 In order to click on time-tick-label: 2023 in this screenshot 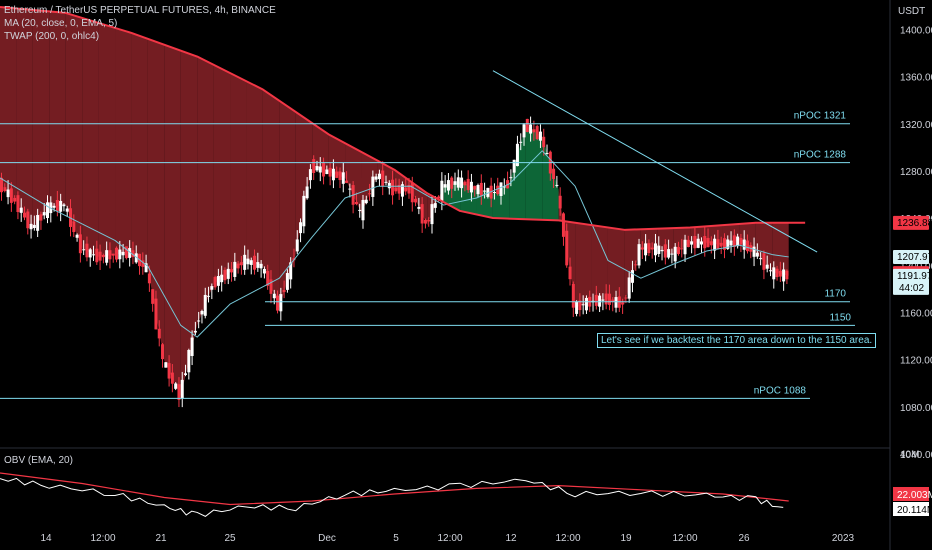, I will do `click(843, 538)`.